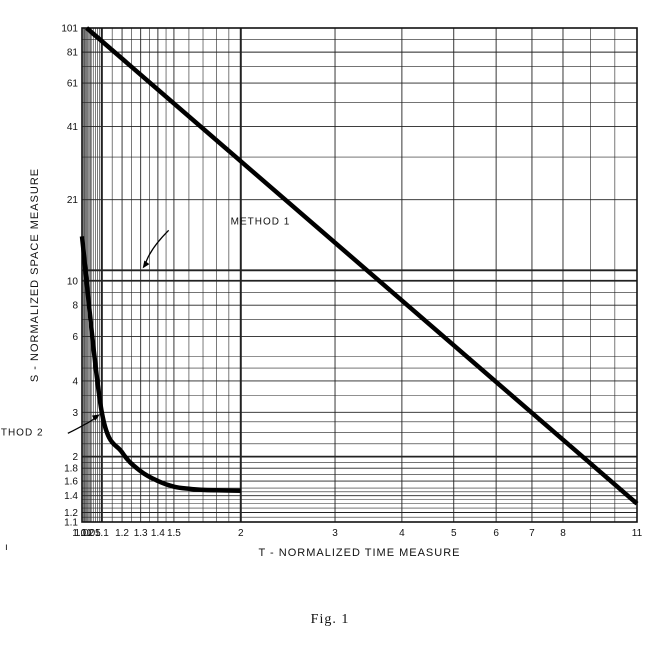 This screenshot has width=660, height=671. Describe the element at coordinates (637, 533) in the screenshot. I see `x-tick-label: 11` at that location.